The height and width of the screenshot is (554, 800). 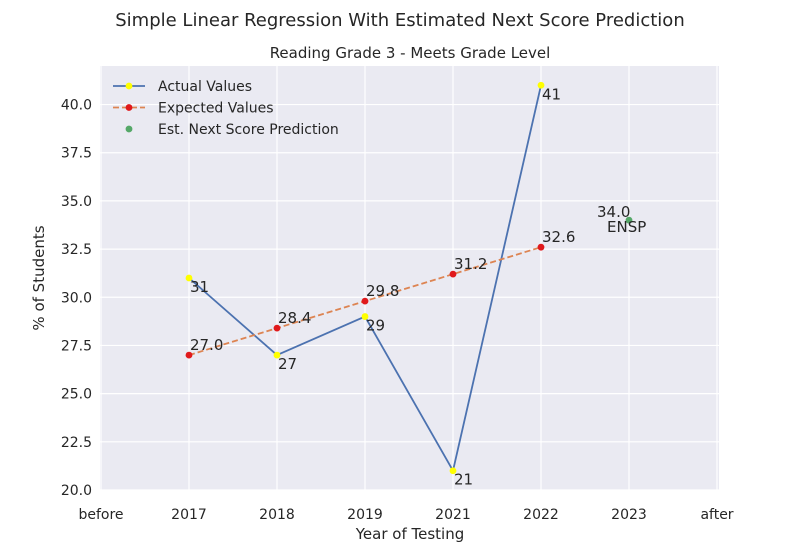 What do you see at coordinates (453, 515) in the screenshot?
I see `x-tick-label: 2021` at bounding box center [453, 515].